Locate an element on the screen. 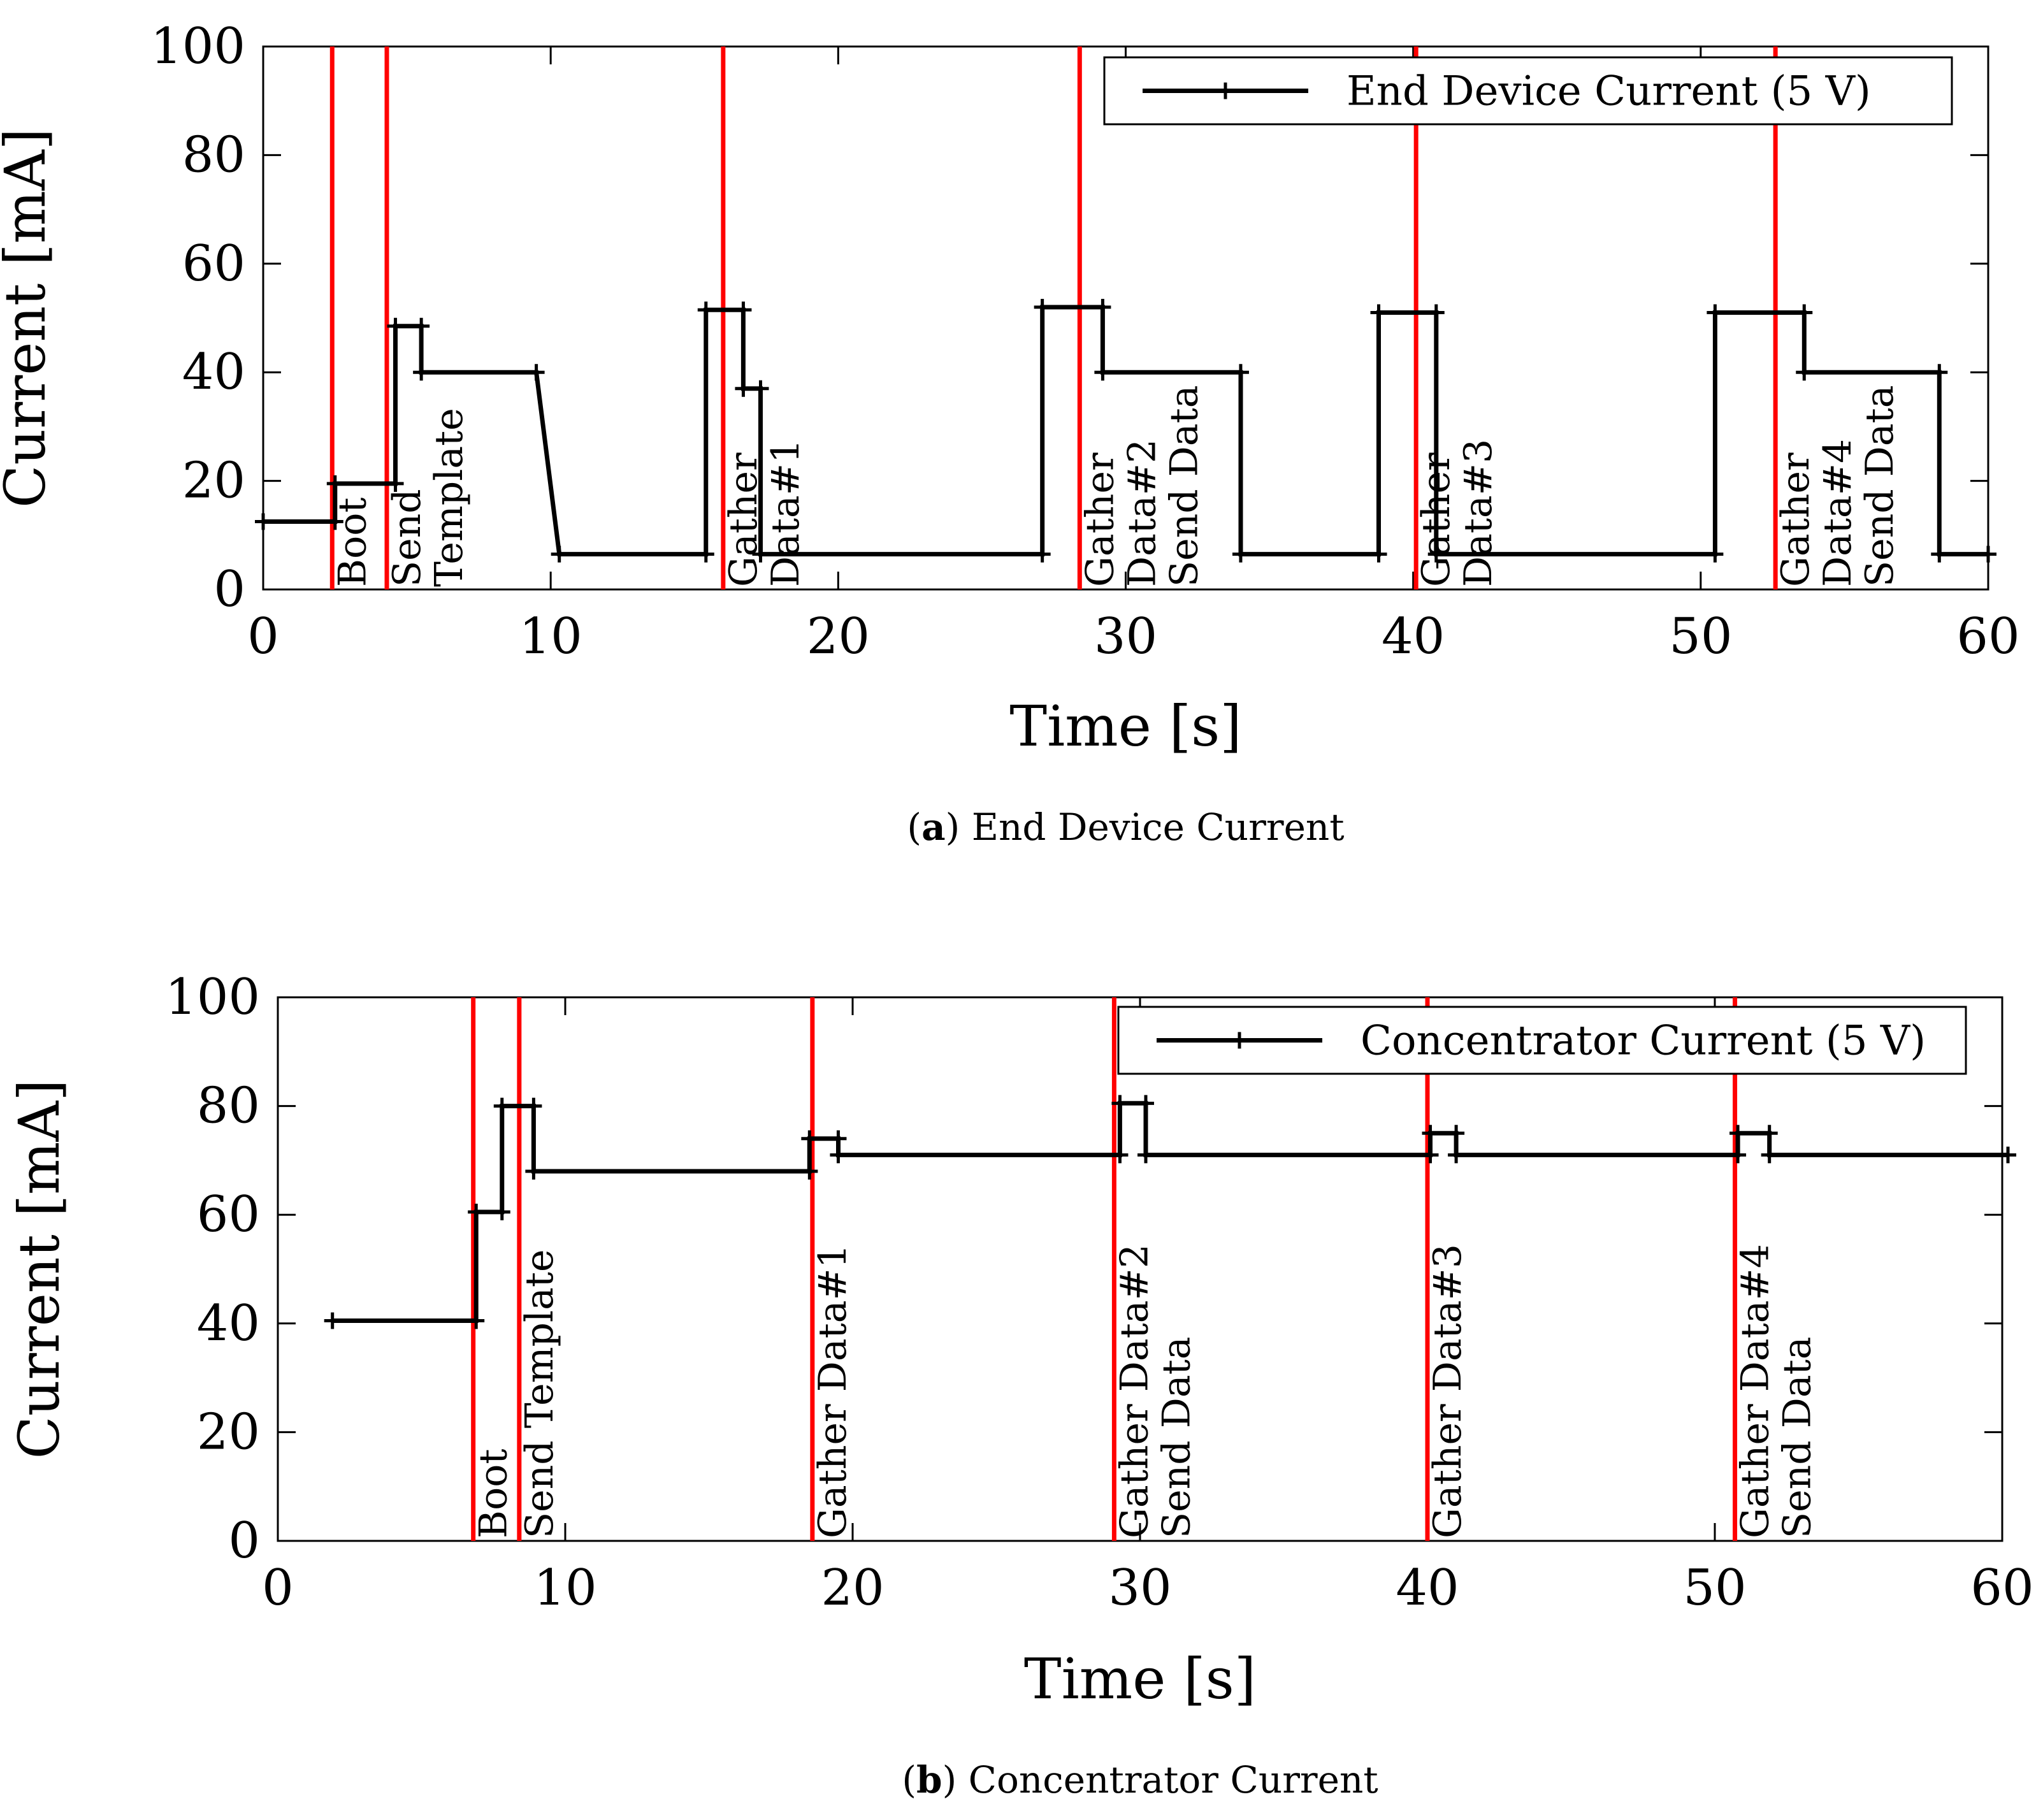 This screenshot has width=2043, height=1820. event-label: Gather Data#4 is located at coordinates (1755, 1391).